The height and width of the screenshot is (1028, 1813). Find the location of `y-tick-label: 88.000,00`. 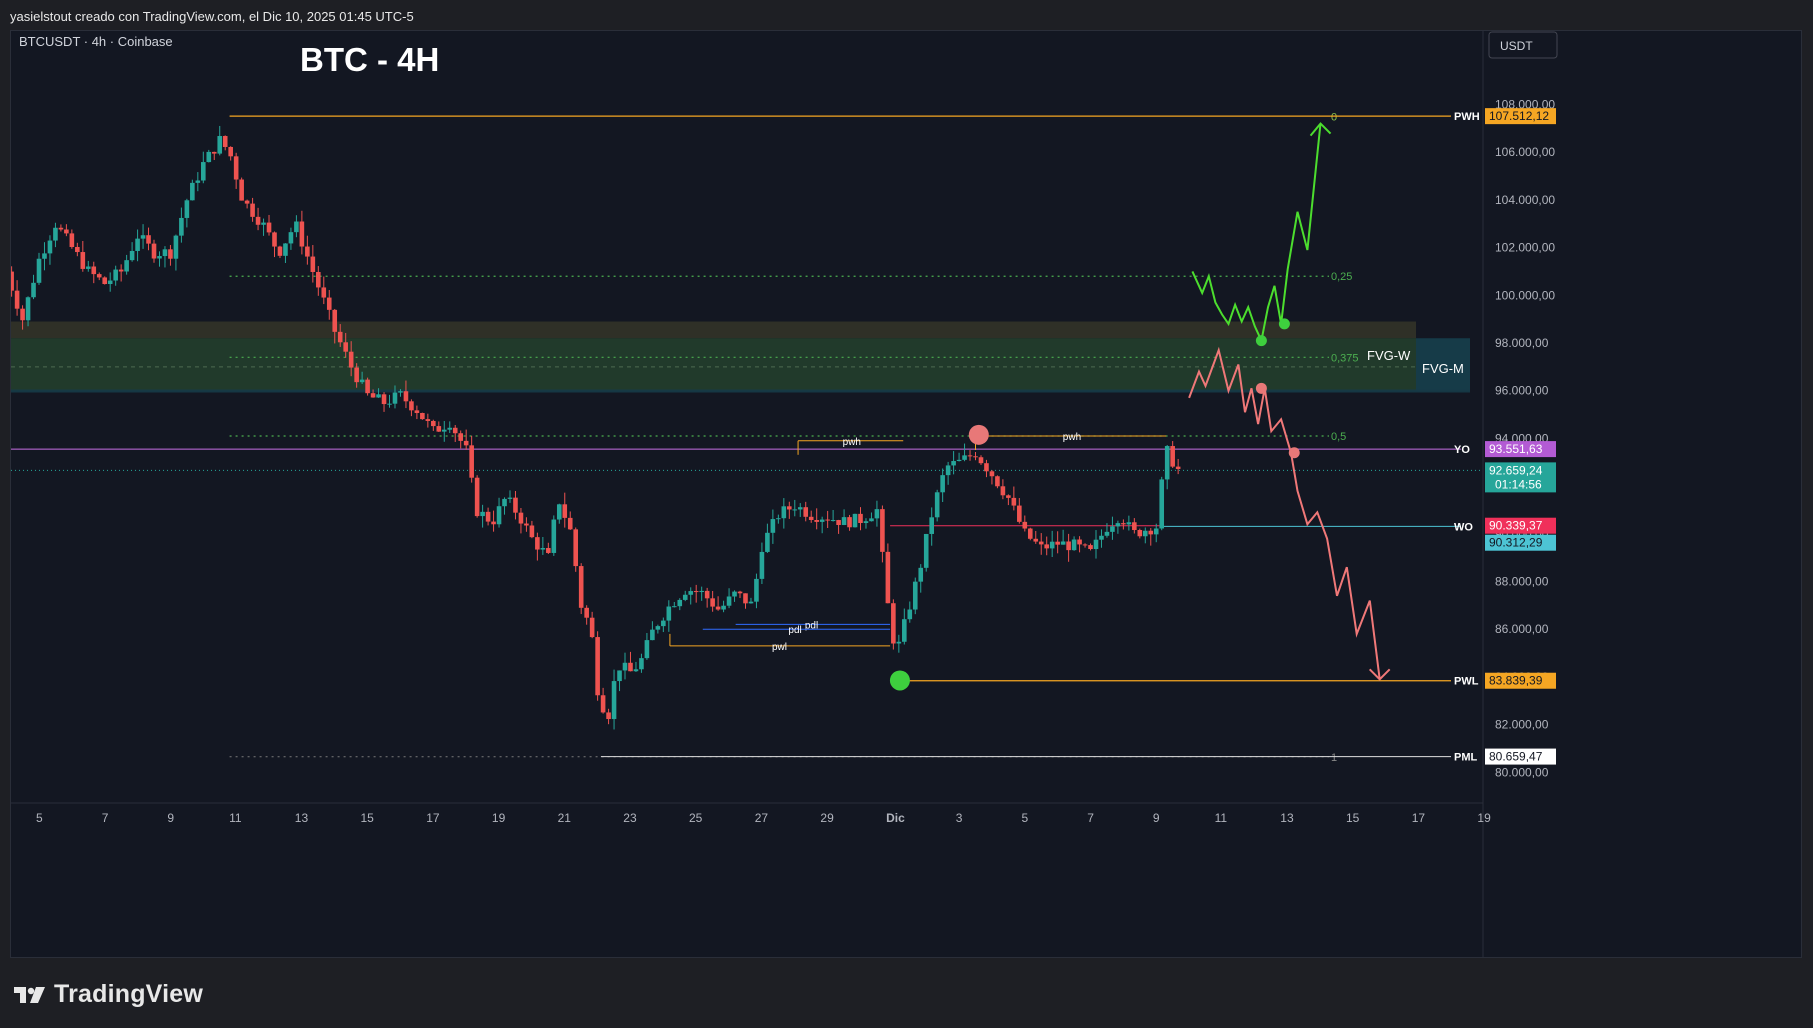

y-tick-label: 88.000,00 is located at coordinates (1522, 582).